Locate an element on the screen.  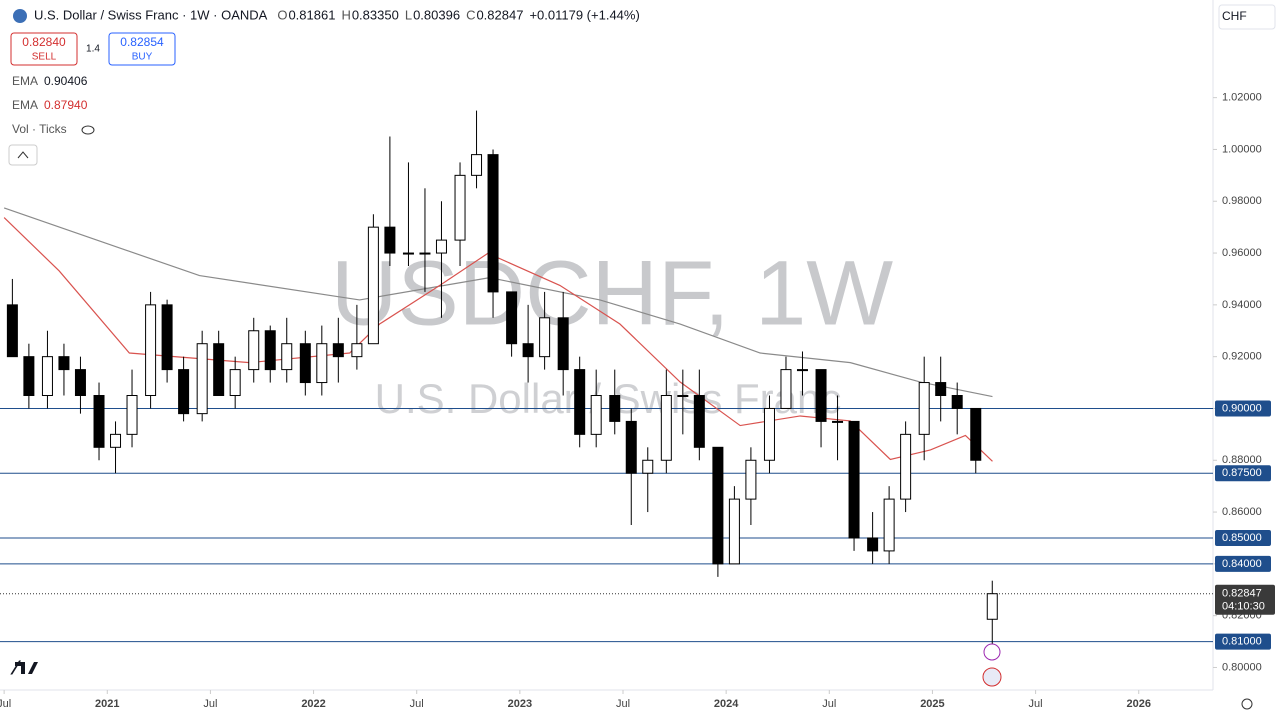
watermark-title: USDCHF, 1W is located at coordinates (612, 293).